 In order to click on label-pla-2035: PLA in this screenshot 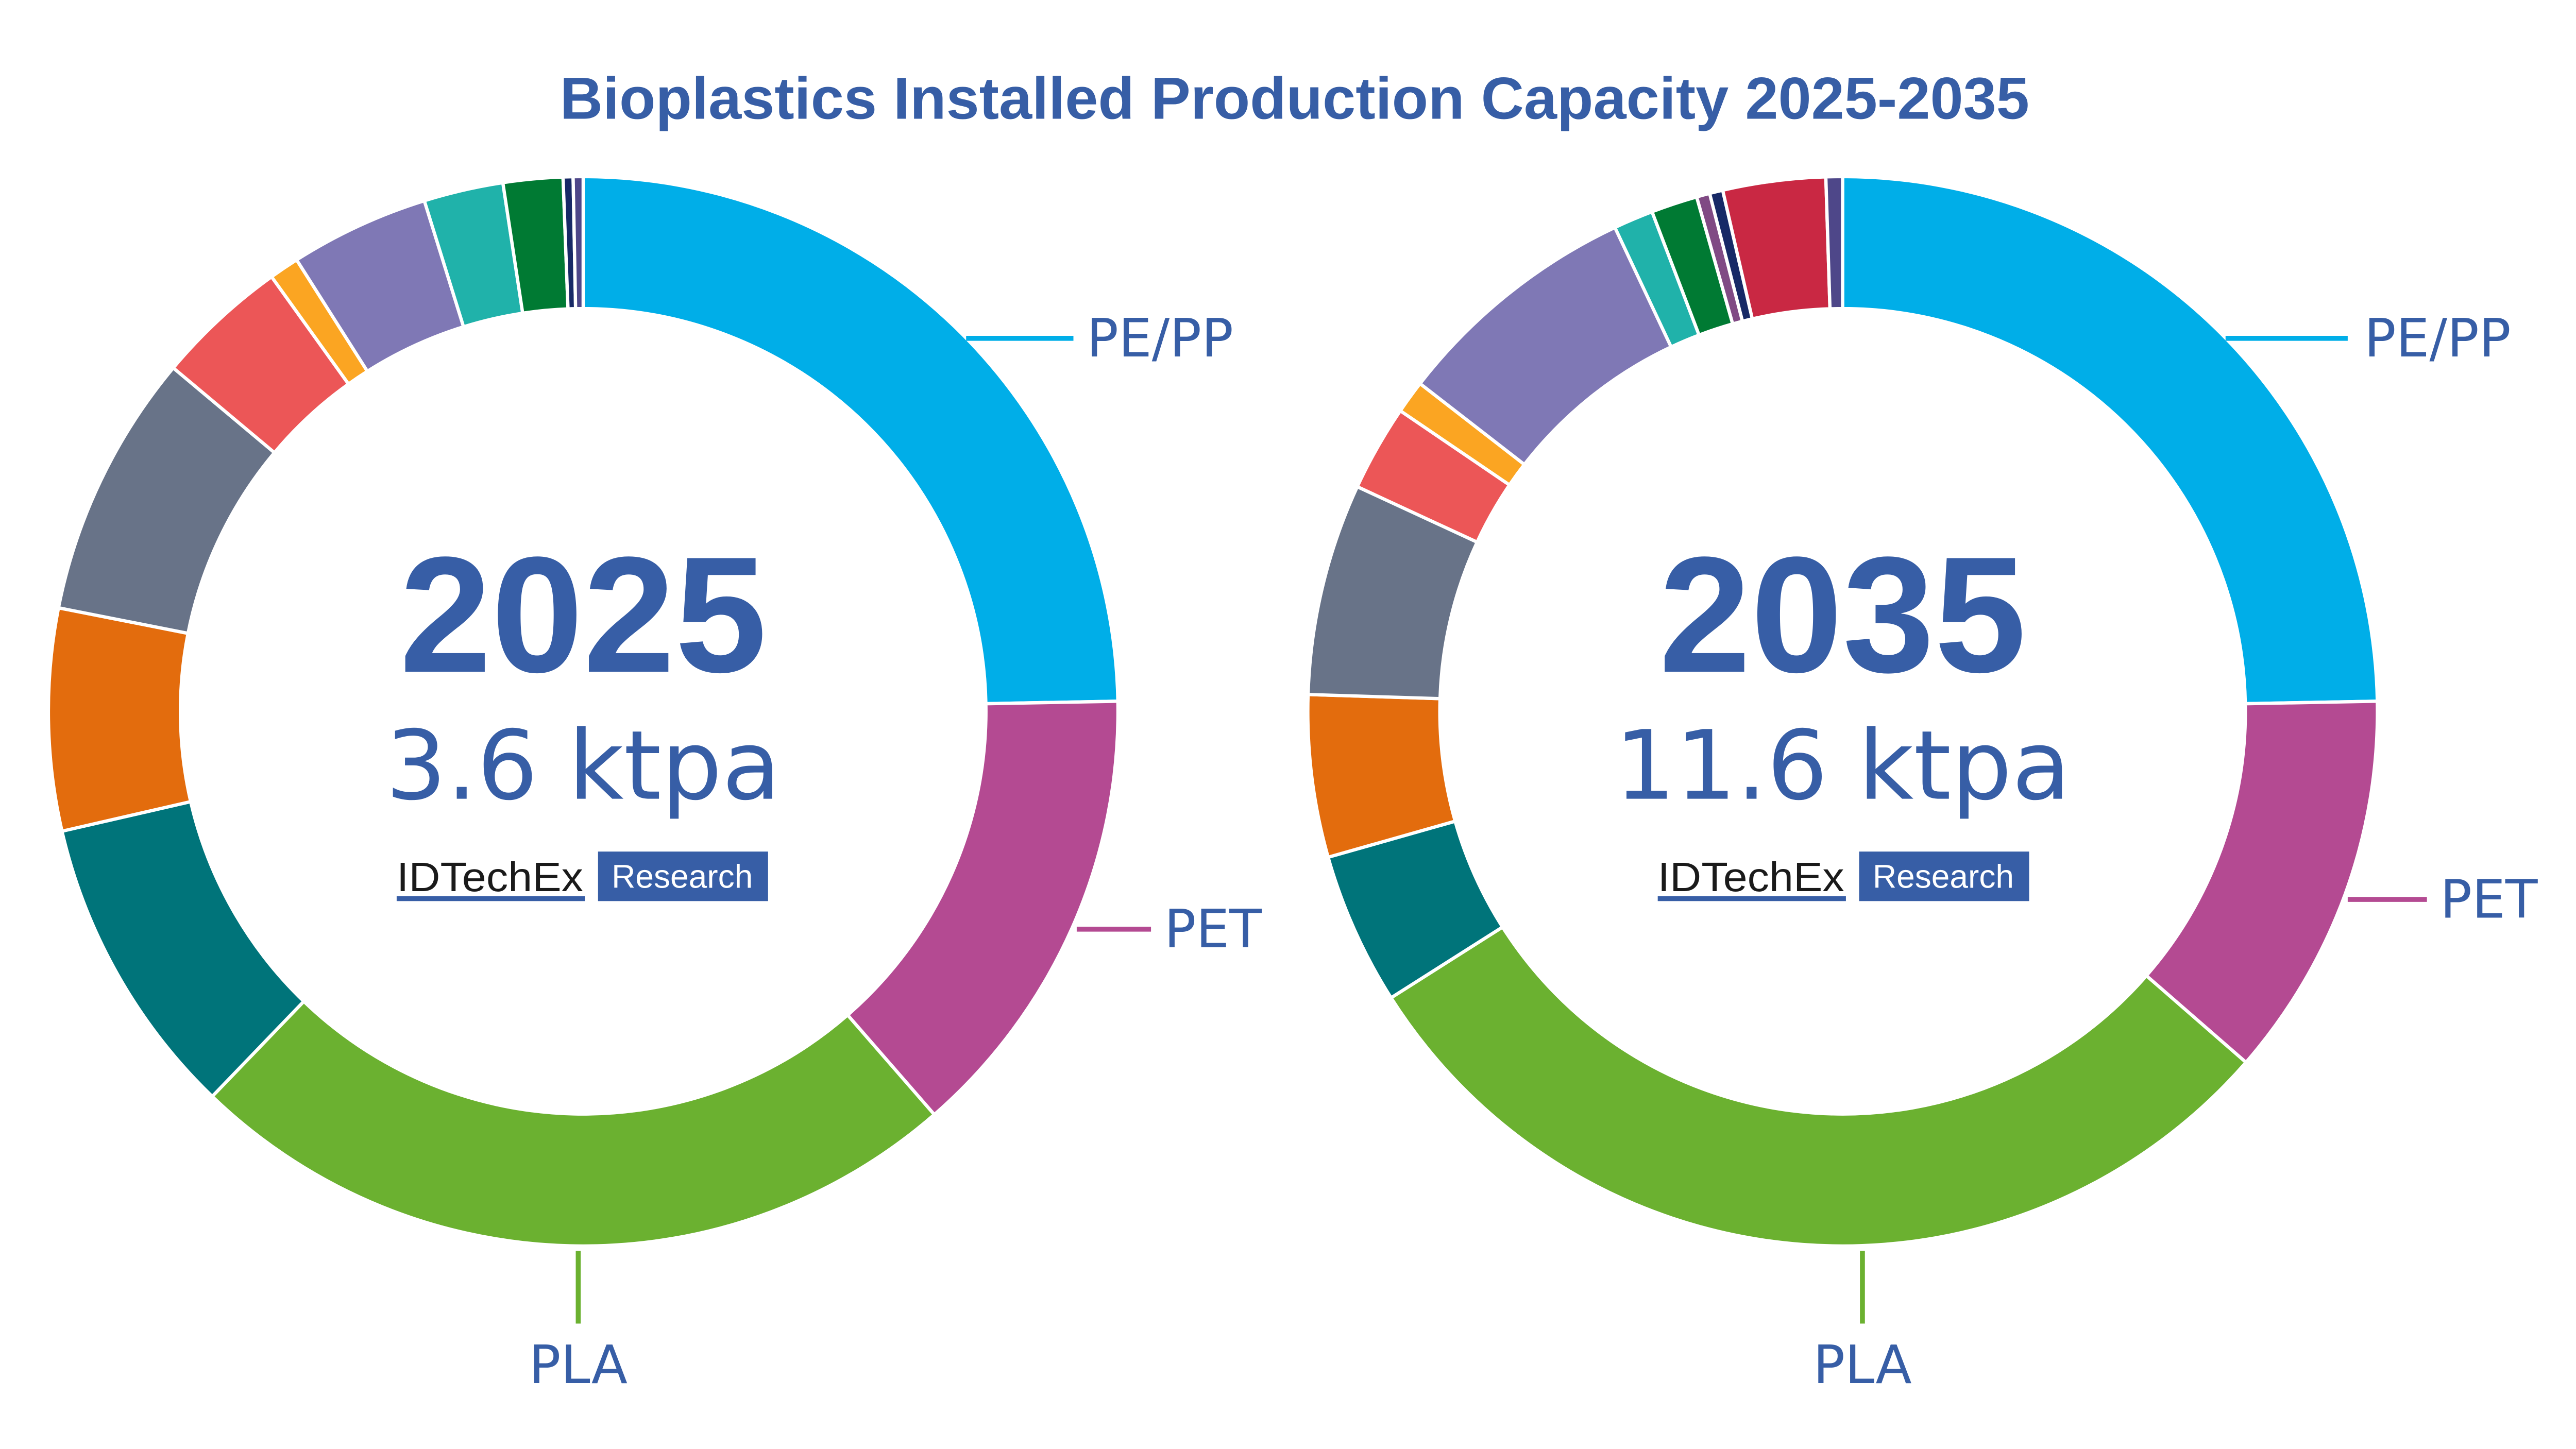, I will do `click(1862, 1366)`.